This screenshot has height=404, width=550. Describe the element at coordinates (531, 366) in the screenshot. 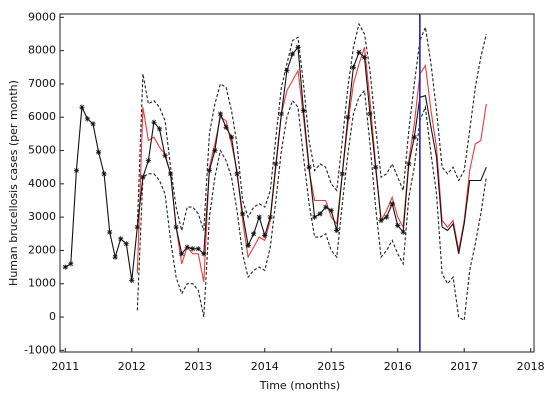

I see `x-tick-label: 2018` at that location.